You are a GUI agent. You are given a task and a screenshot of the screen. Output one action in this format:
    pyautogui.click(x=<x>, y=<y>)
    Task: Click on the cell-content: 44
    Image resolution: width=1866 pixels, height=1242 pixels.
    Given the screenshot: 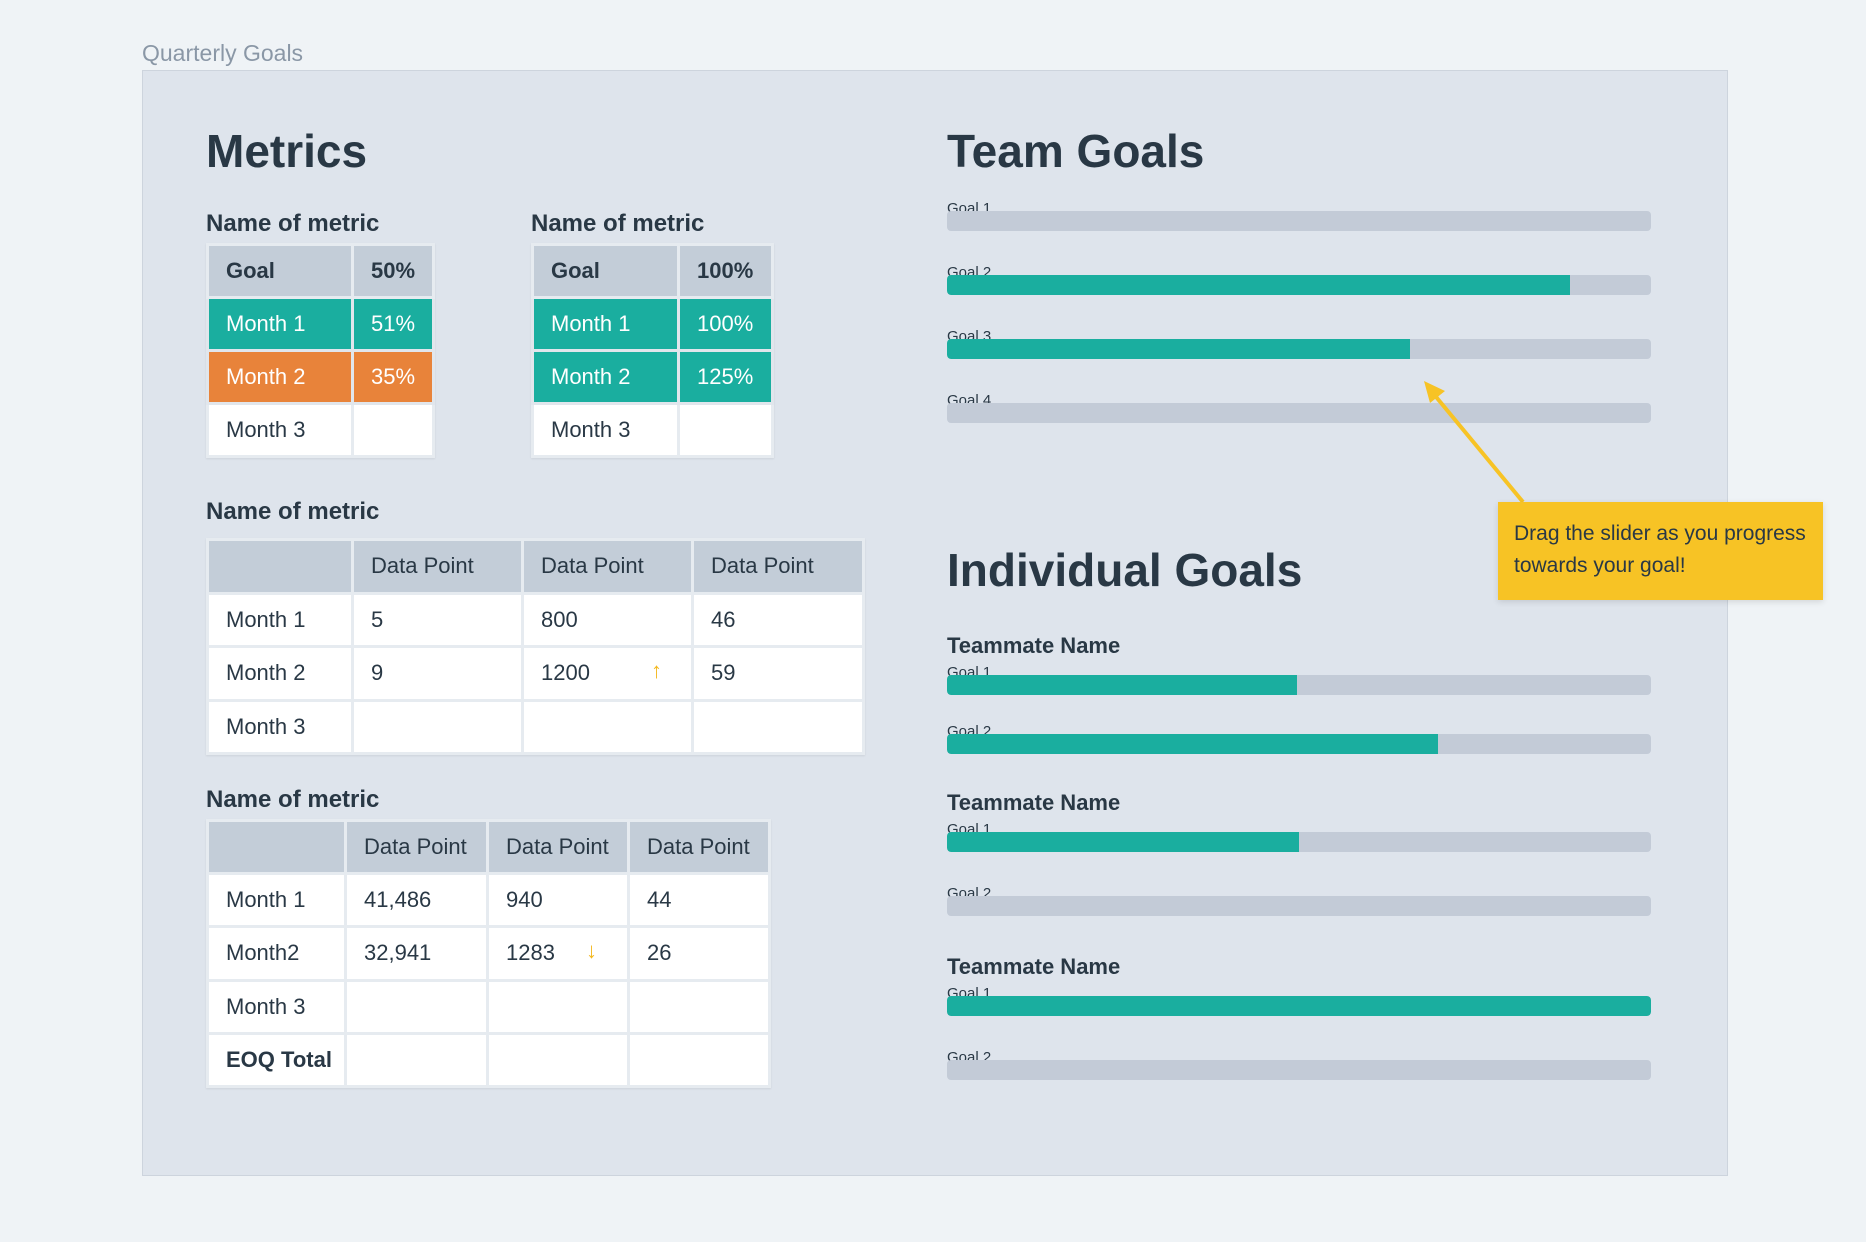 What is the action you would take?
    pyautogui.click(x=707, y=900)
    